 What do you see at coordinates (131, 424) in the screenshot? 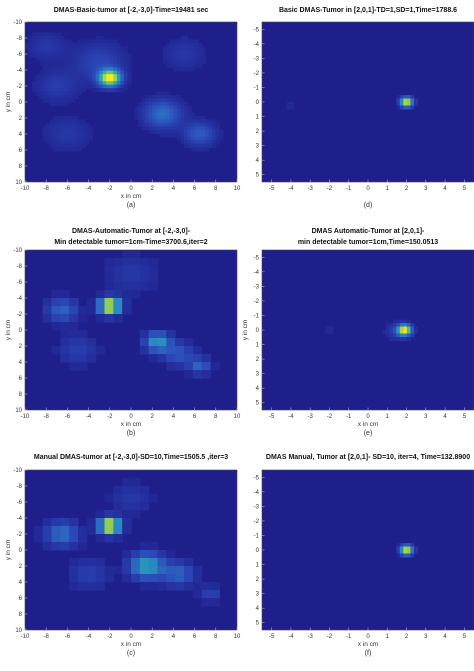
I see `x-axis-label: x in cm` at bounding box center [131, 424].